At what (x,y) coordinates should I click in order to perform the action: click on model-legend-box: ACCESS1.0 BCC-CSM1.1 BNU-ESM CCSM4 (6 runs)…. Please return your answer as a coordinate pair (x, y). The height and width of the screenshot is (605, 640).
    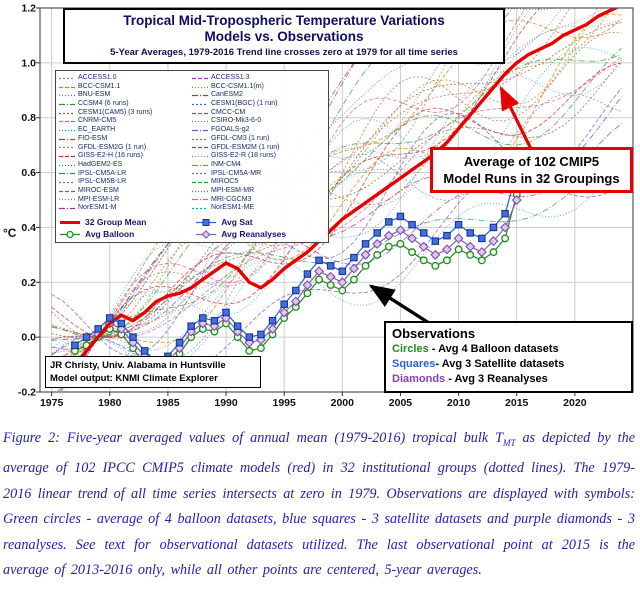
    Looking at the image, I should click on (192, 156).